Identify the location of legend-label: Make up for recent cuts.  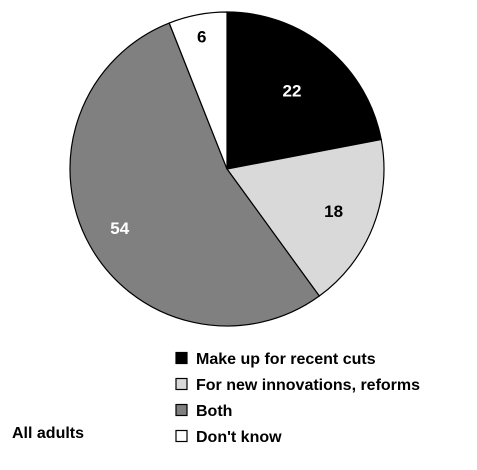
(286, 359).